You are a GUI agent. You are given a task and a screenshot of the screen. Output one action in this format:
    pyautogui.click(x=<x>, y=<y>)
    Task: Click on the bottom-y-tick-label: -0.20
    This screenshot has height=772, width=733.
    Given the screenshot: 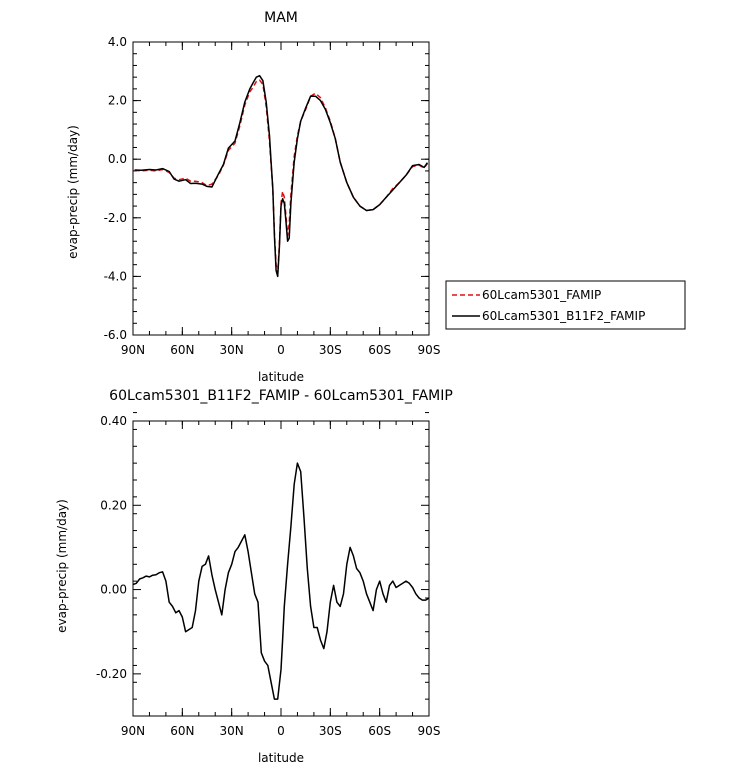 What is the action you would take?
    pyautogui.click(x=111, y=674)
    